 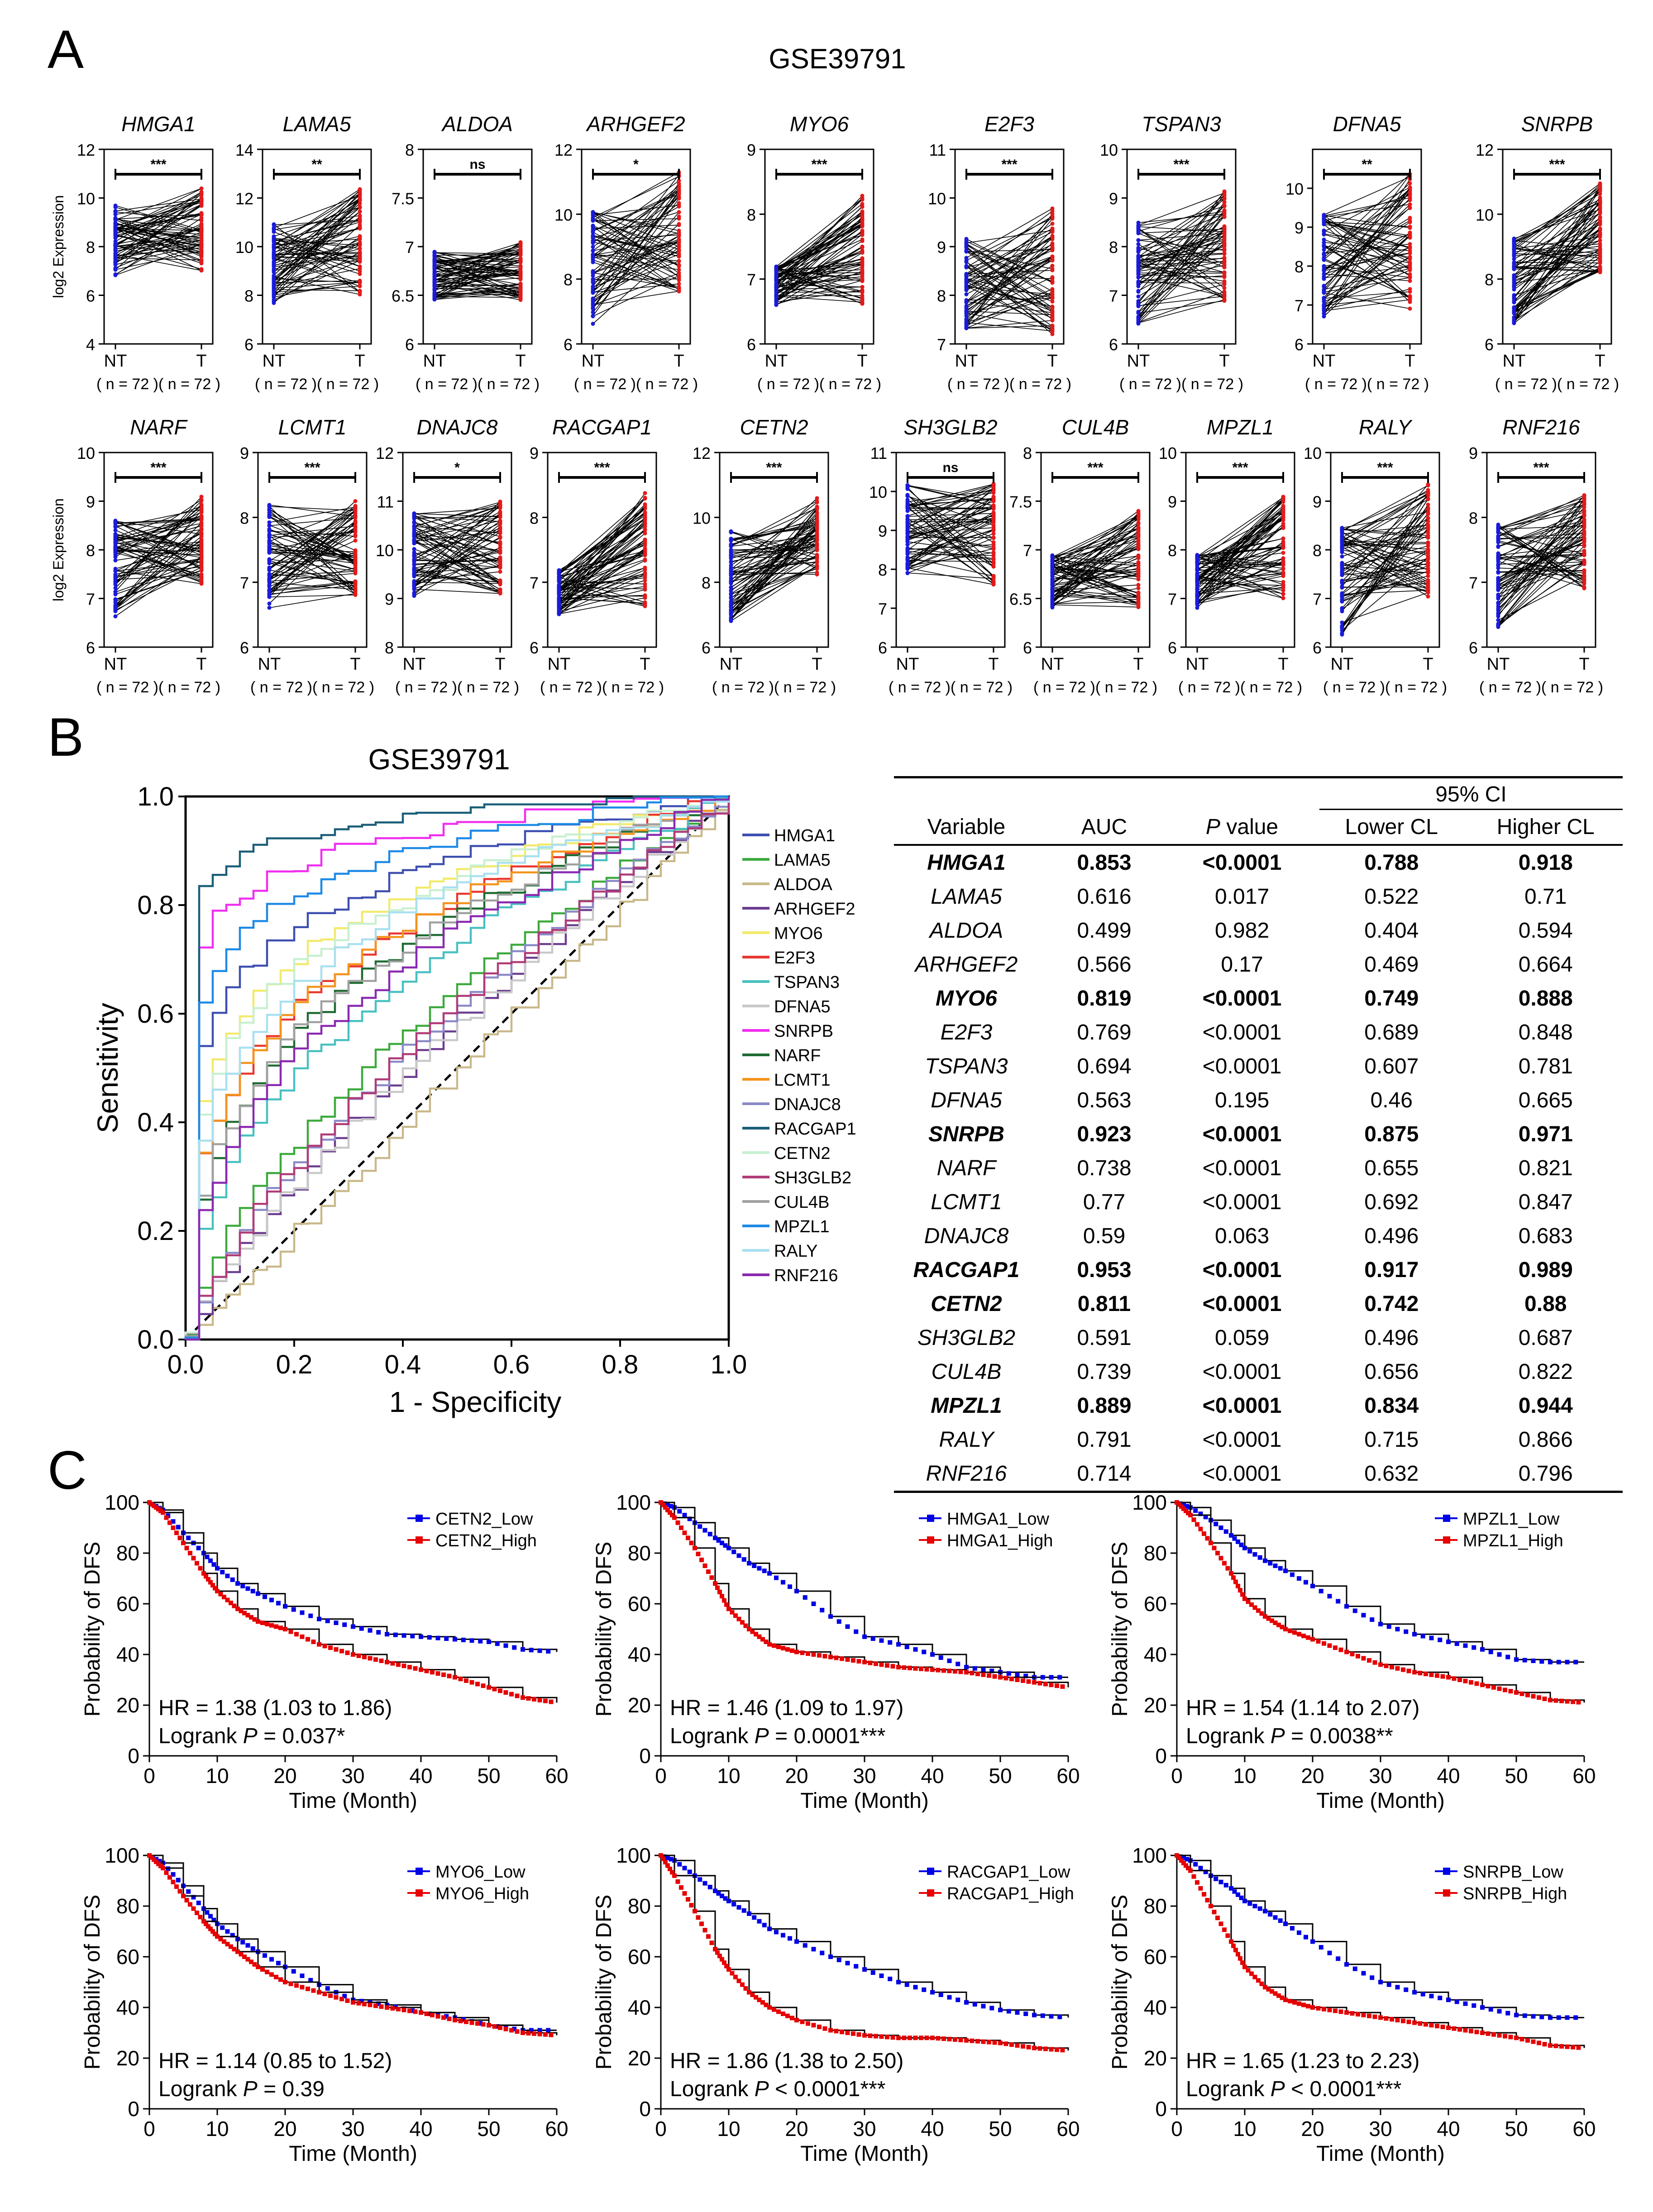 I want to click on cell-higher: 0.848, so click(x=1545, y=1032).